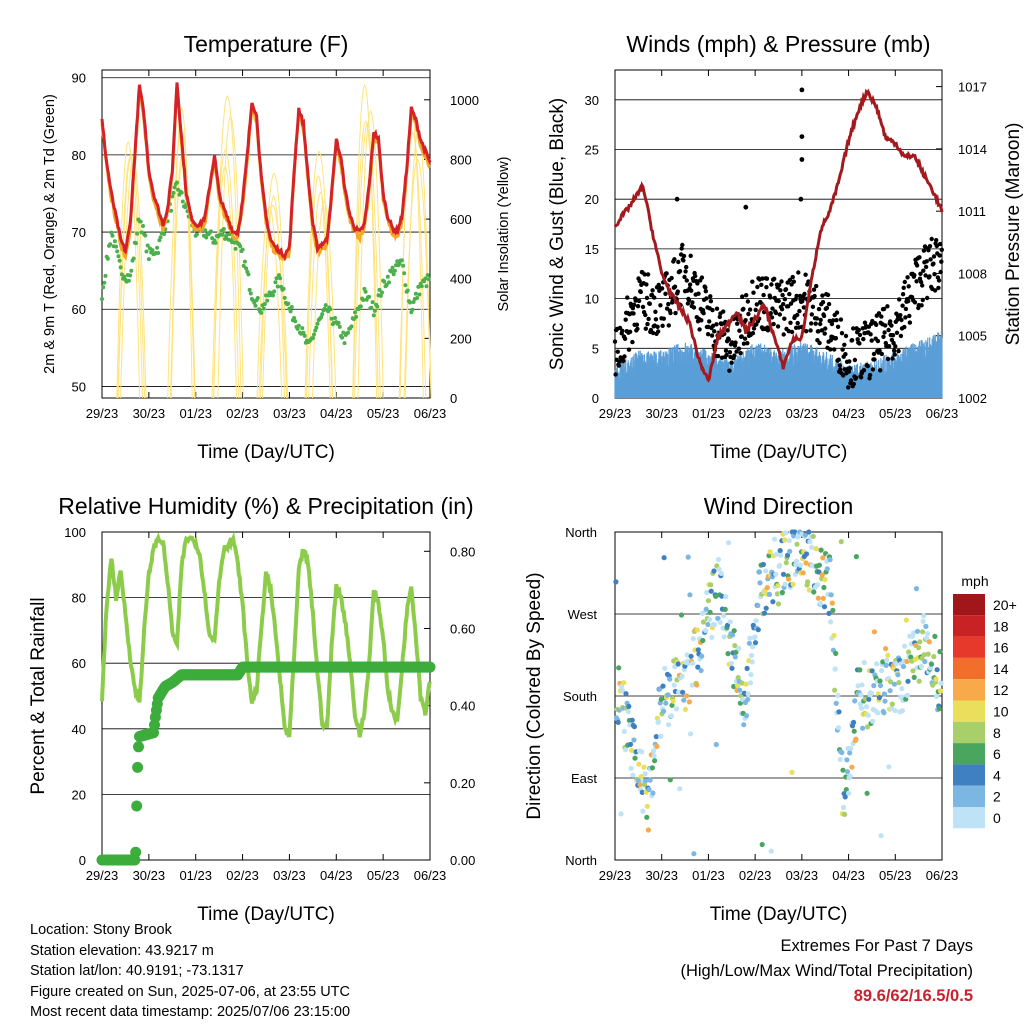 The image size is (1024, 1024). I want to click on y2-tick-label: 1008, so click(972, 273).